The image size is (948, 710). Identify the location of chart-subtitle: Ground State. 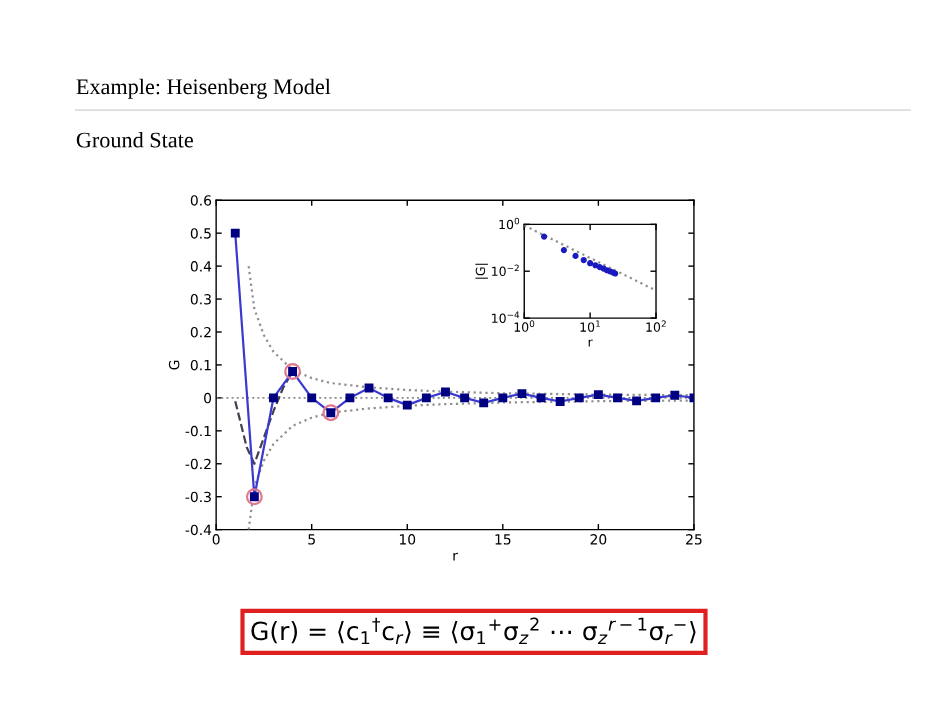
(134, 139).